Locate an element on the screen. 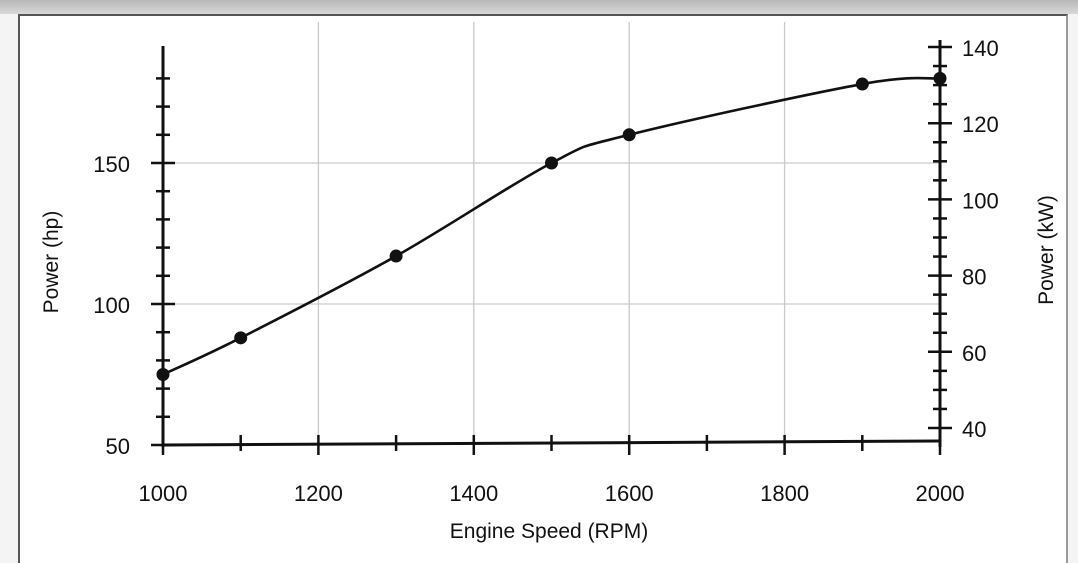 Image resolution: width=1078 pixels, height=563 pixels. y-left-tick-label: 50 is located at coordinates (118, 446).